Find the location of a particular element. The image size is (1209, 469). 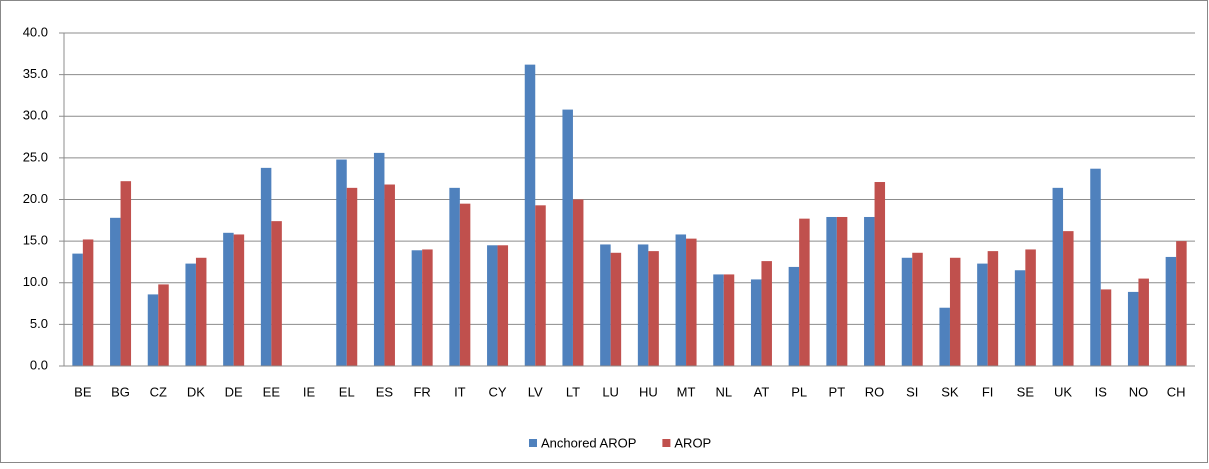

x-tick-label: PL is located at coordinates (799, 391).